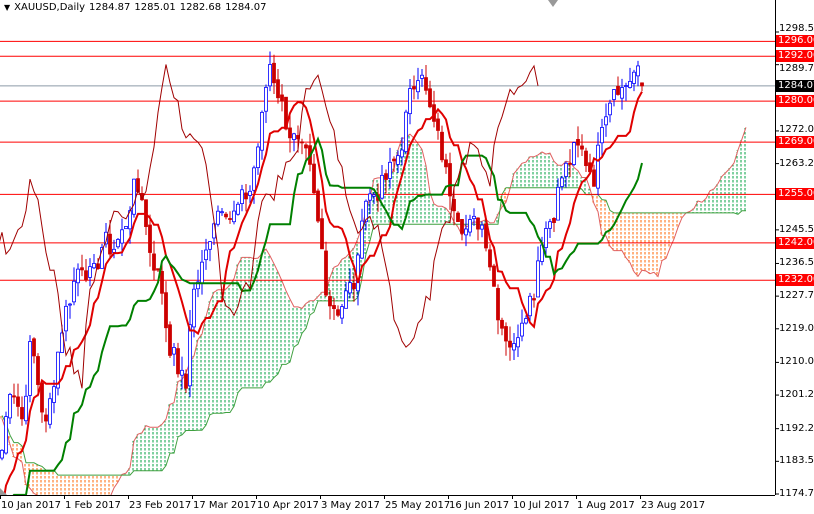 This screenshot has height=514, width=814. What do you see at coordinates (50, 7) in the screenshot?
I see `symbol-label: XAUUSD,Daily` at bounding box center [50, 7].